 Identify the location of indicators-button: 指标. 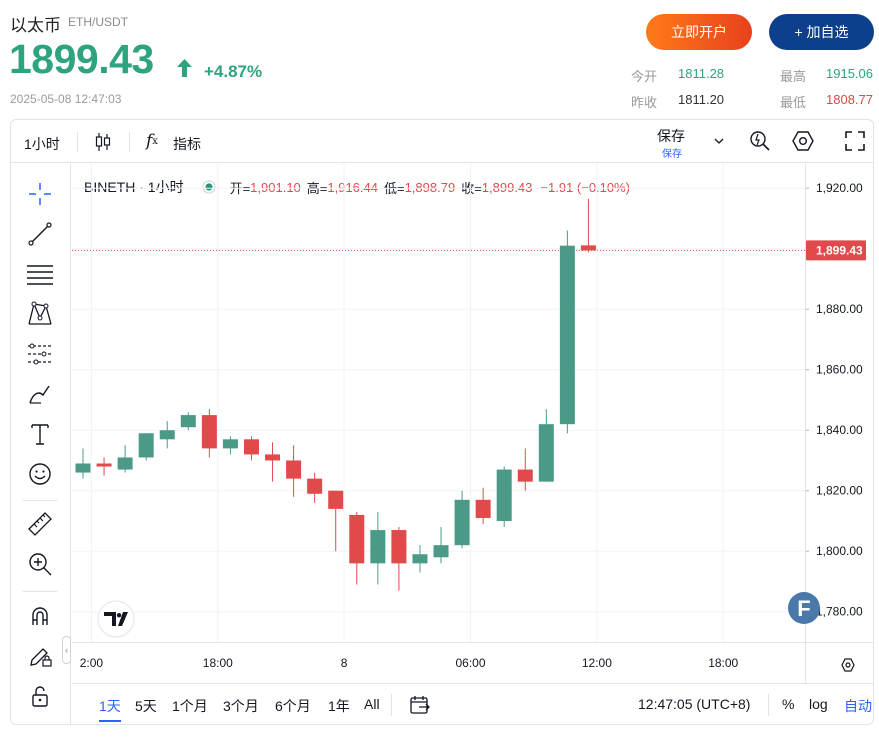
(187, 144).